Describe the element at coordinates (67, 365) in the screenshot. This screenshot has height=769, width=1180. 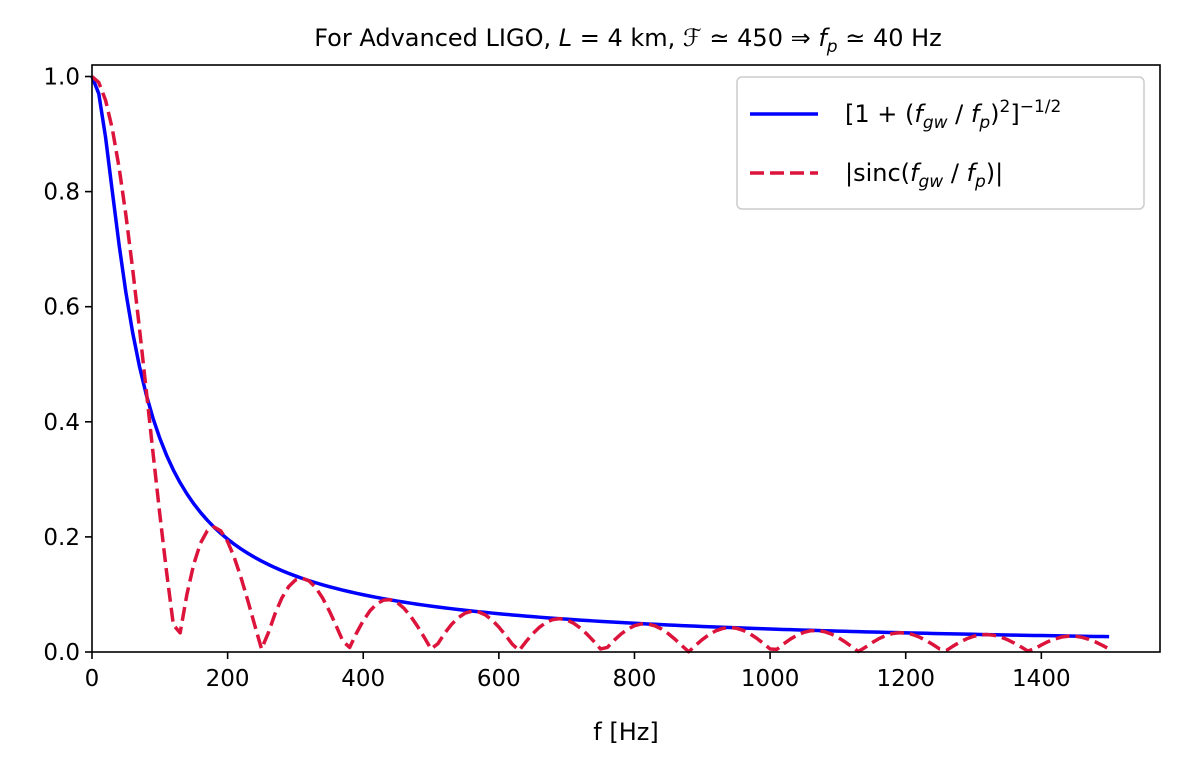
I see `y-axis-ticks: 0.0 0.2 0.4 0.6 0.8 1.0` at that location.